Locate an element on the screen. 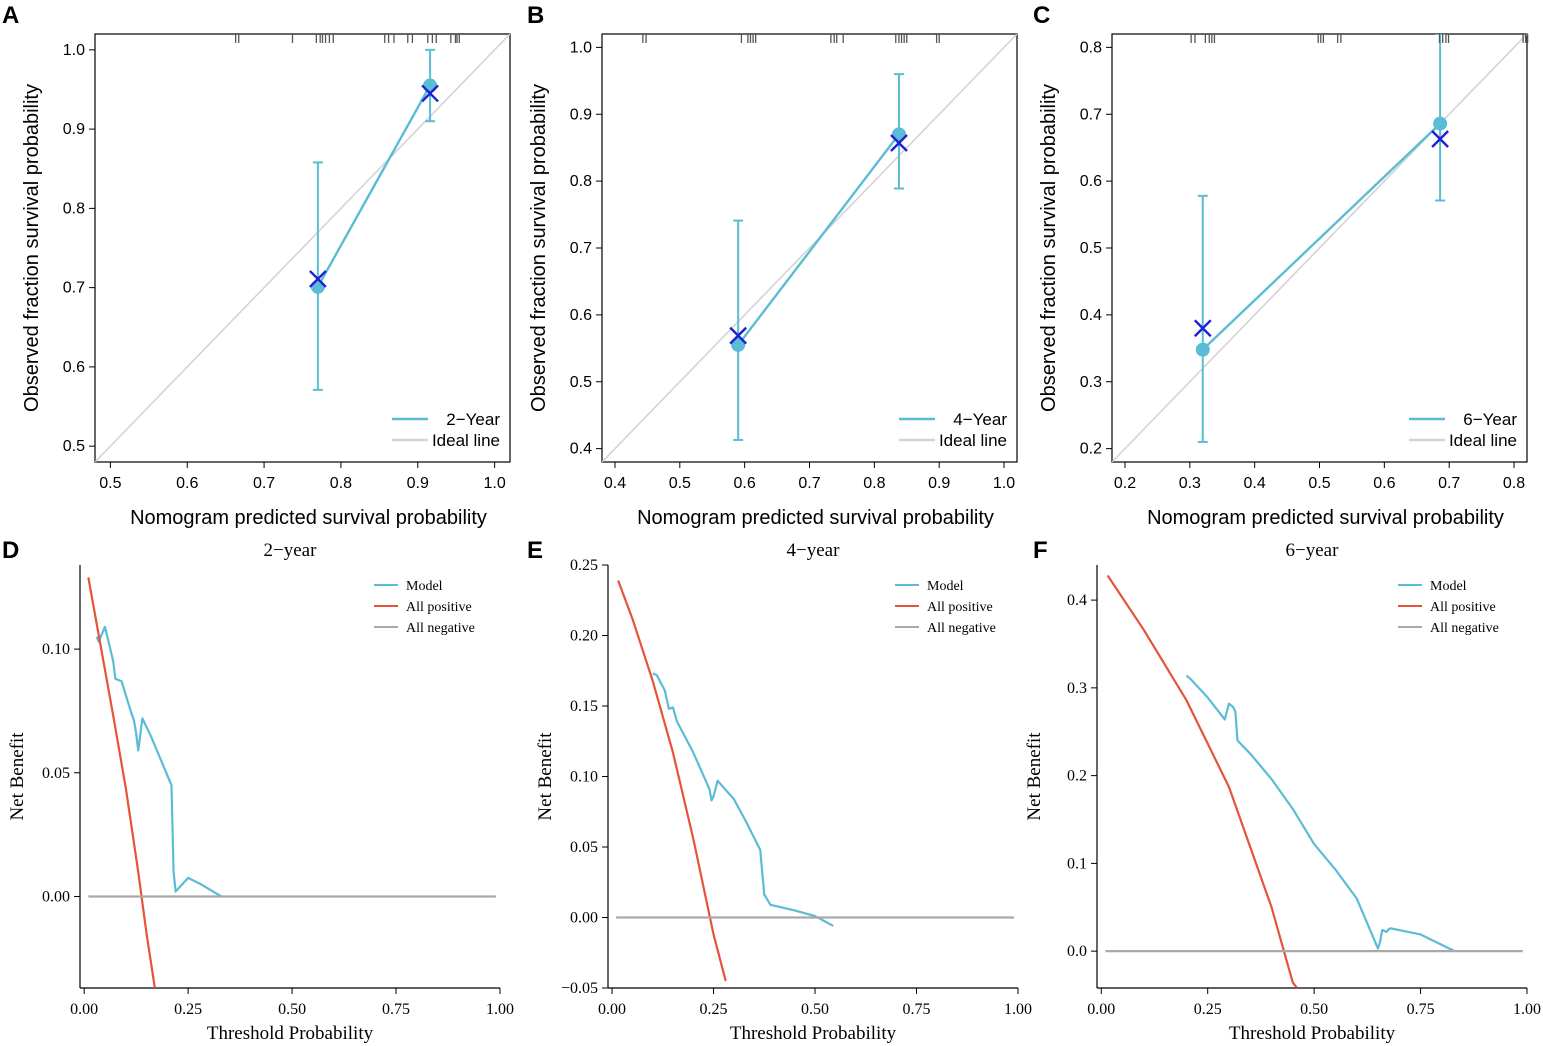 This screenshot has width=1543, height=1046. y-tick-label: 1.0 is located at coordinates (74, 50).